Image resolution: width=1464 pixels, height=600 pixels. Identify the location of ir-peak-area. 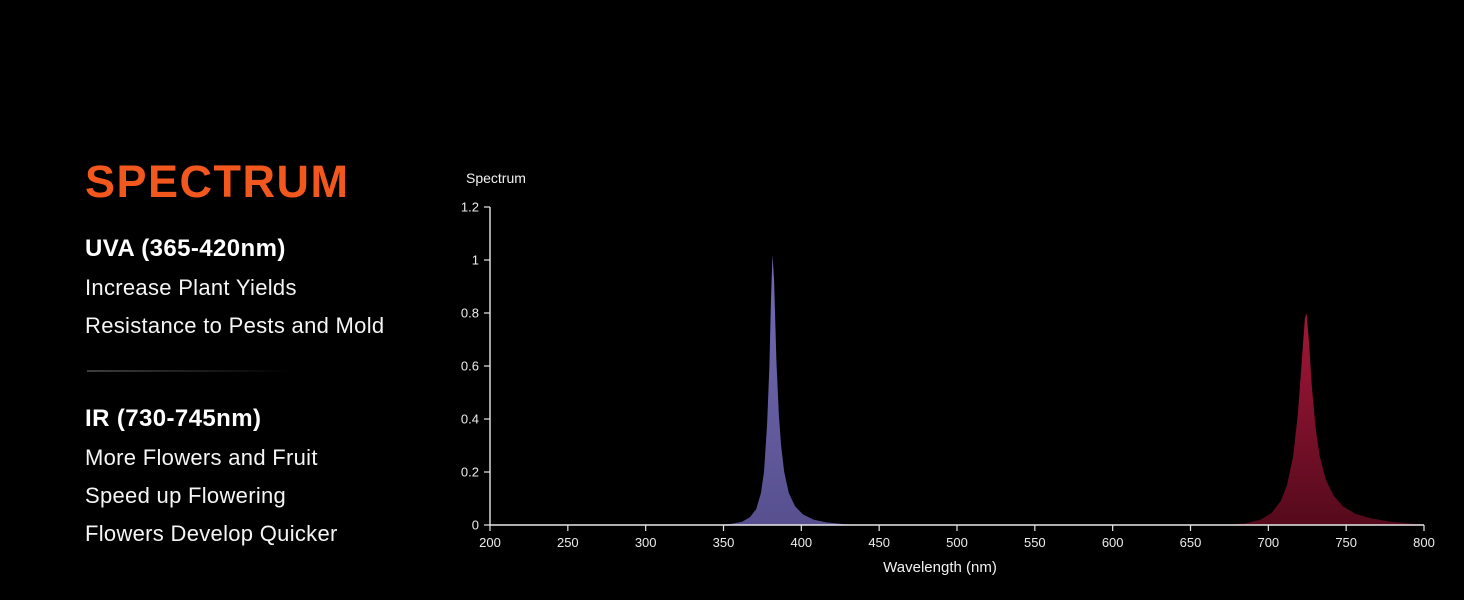
(1324, 419).